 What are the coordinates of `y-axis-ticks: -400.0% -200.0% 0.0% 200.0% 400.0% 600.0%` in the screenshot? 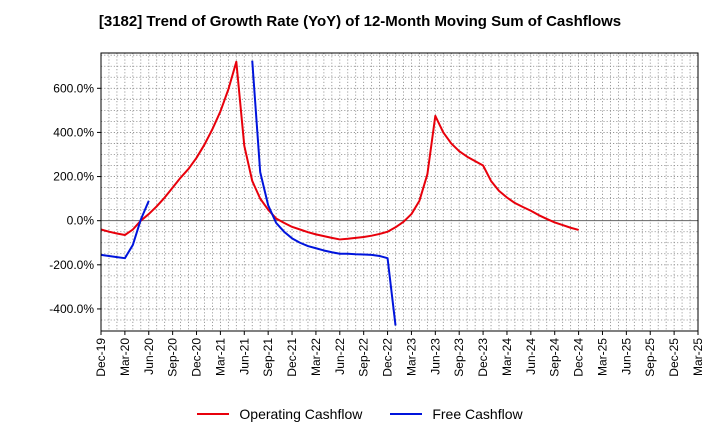 It's located at (75, 198).